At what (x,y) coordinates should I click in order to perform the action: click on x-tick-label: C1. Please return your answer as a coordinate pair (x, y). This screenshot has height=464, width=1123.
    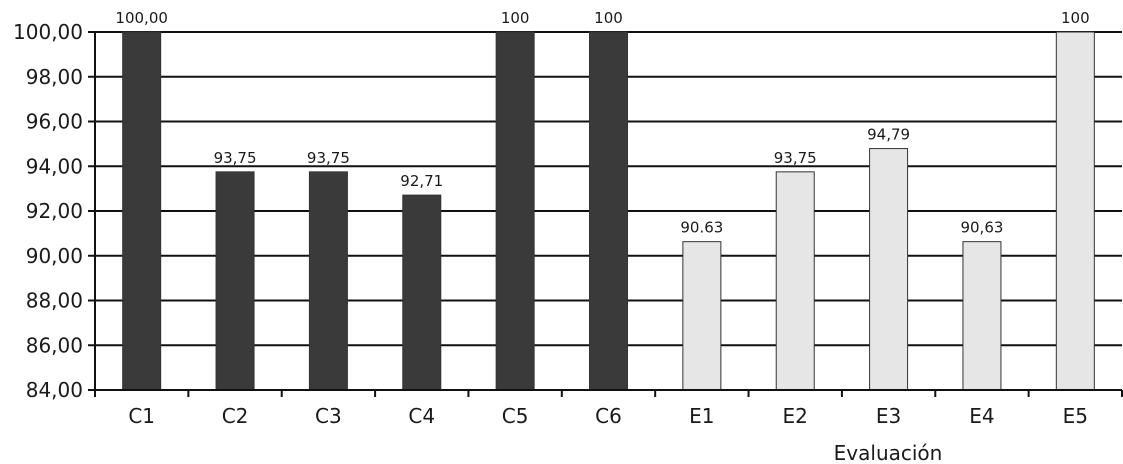
    Looking at the image, I should click on (141, 416).